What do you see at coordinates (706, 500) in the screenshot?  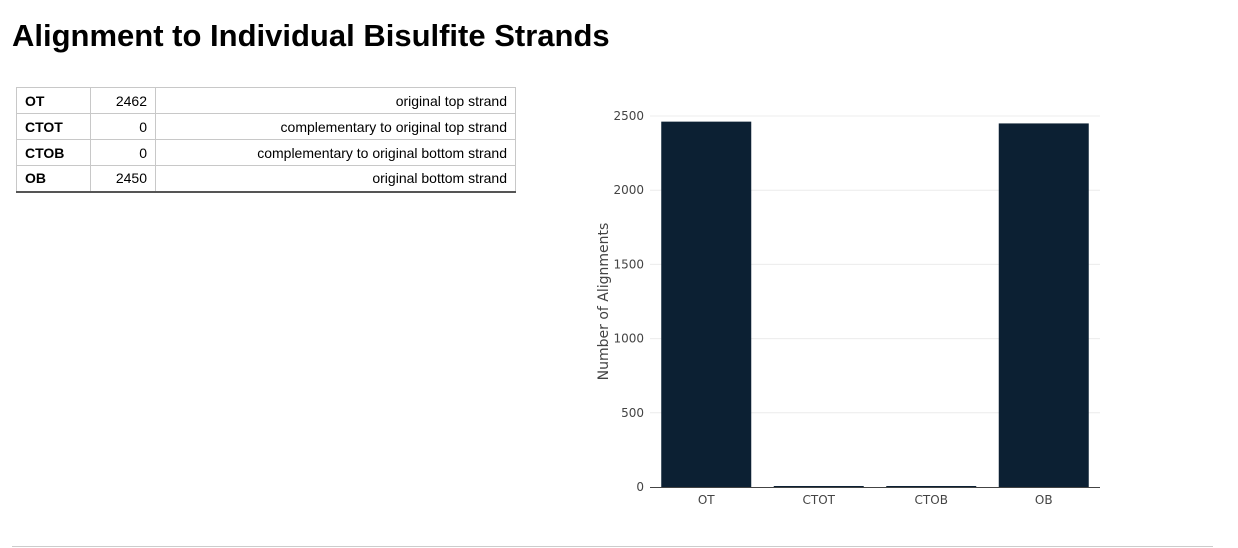 I see `x-tick-label: OT` at bounding box center [706, 500].